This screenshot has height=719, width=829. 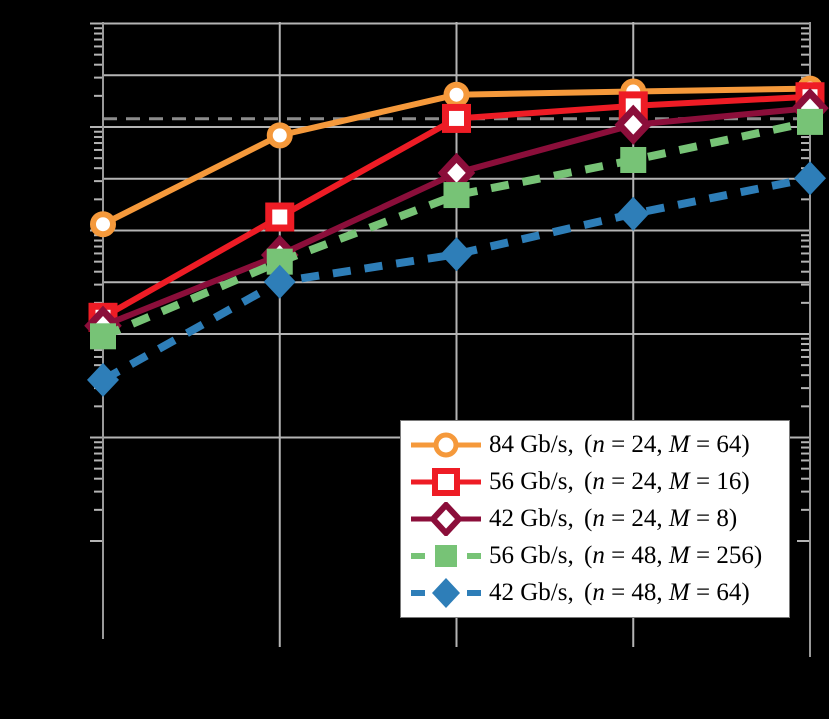 What do you see at coordinates (446, 556) in the screenshot?
I see `legend-swatch-green-square` at bounding box center [446, 556].